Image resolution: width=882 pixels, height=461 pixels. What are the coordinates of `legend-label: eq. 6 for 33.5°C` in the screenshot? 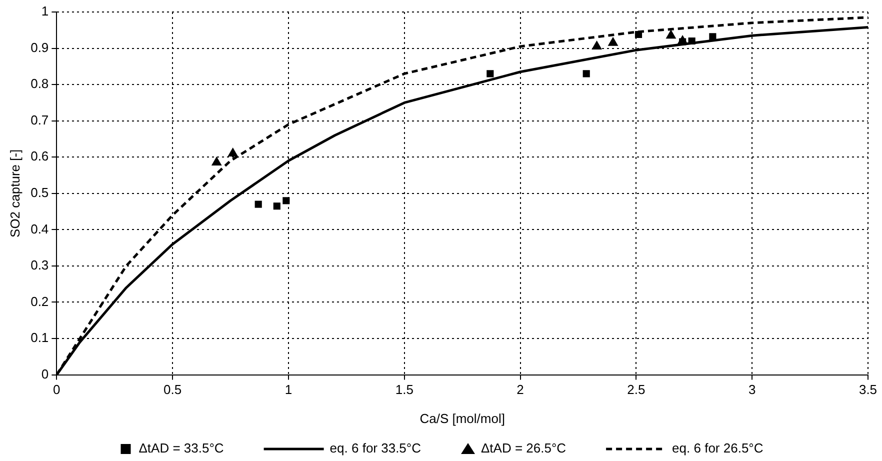 It's located at (376, 448).